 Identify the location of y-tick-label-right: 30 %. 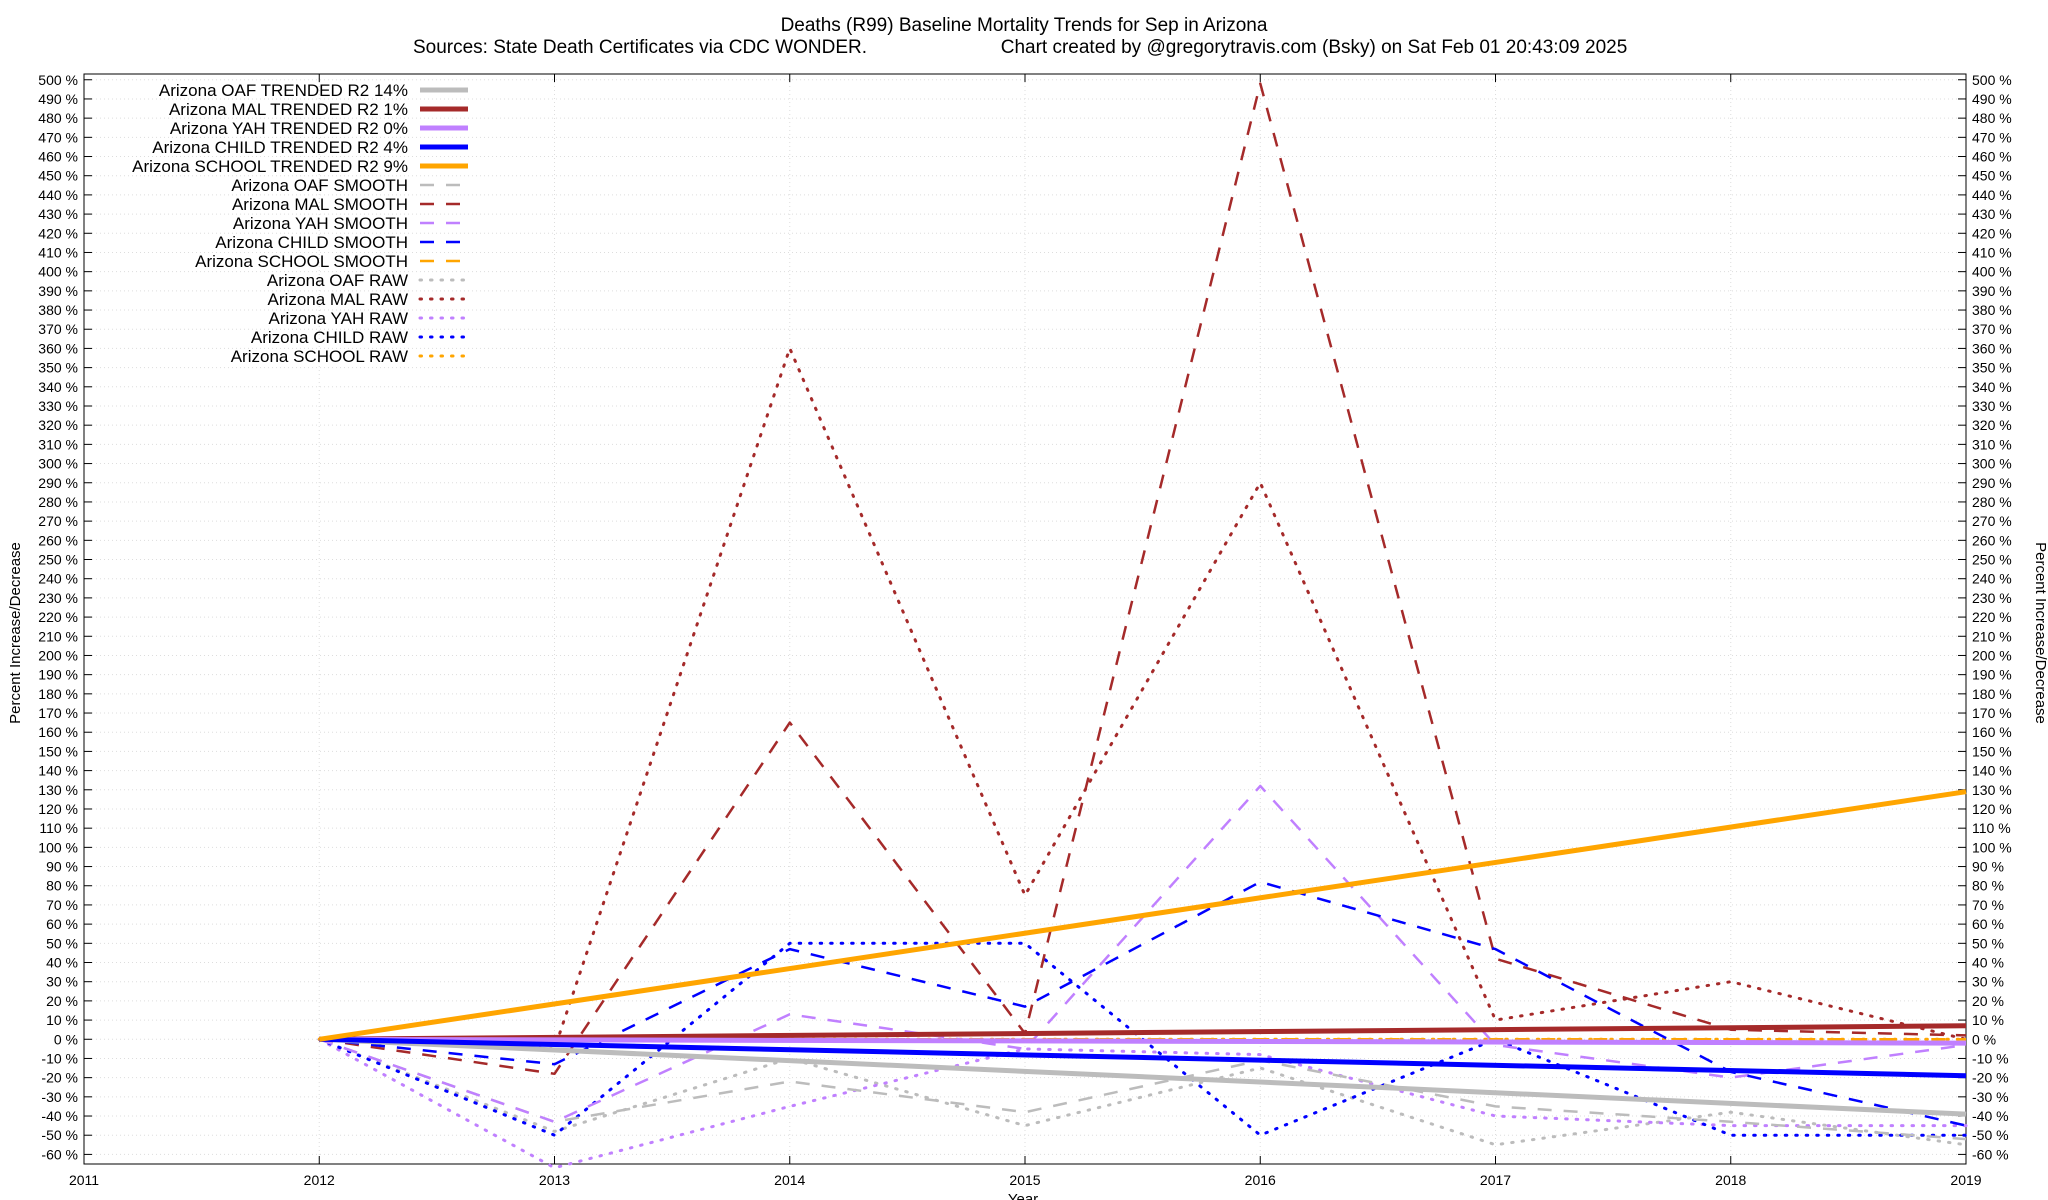
(1988, 982).